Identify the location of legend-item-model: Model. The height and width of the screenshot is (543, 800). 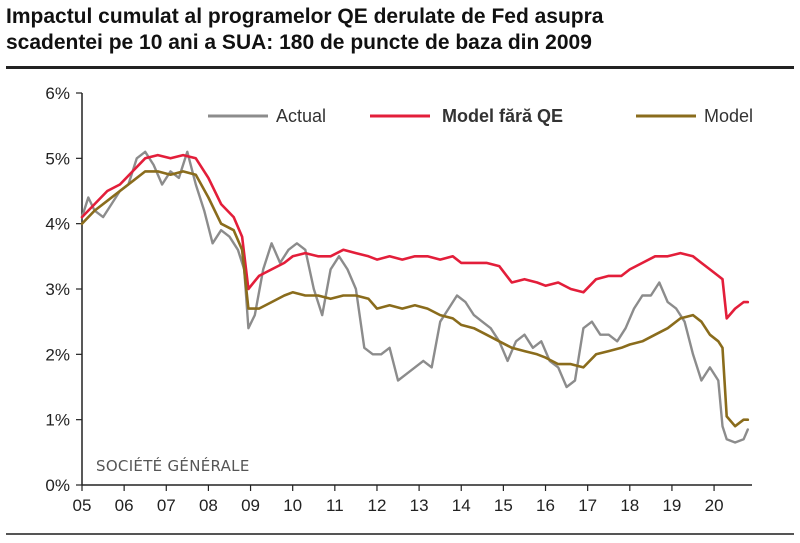
(694, 116).